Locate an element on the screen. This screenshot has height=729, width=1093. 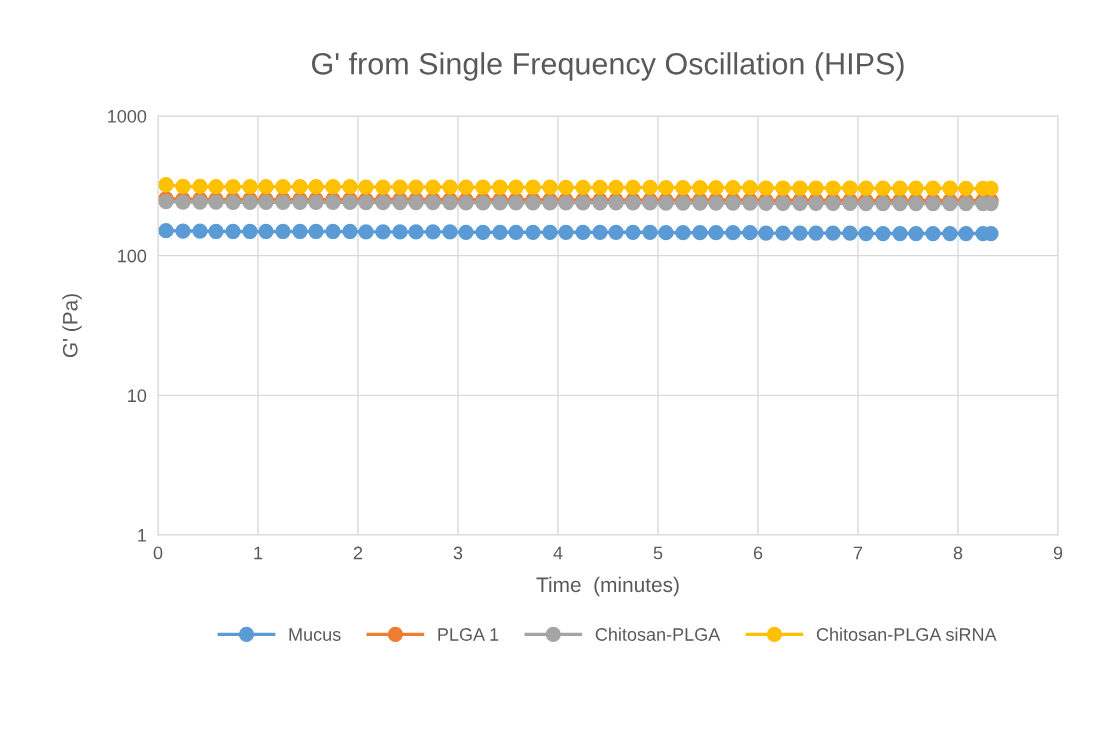
legend-label: Chitosan-PLGA siRNA is located at coordinates (906, 634).